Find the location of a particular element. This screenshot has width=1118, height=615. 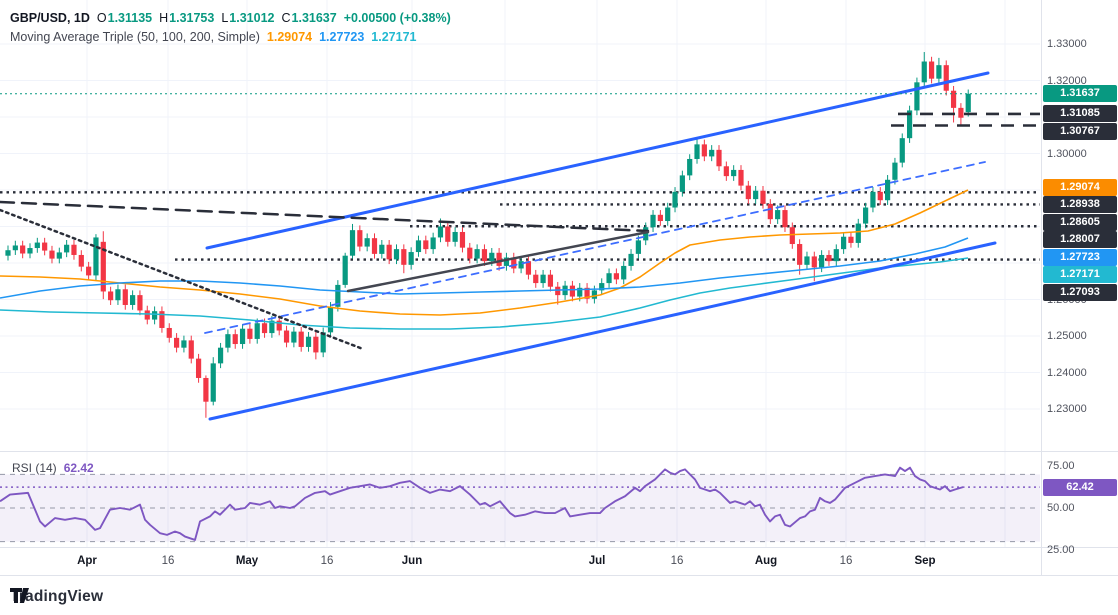

resistance-dotted-trendline is located at coordinates (182, 279).